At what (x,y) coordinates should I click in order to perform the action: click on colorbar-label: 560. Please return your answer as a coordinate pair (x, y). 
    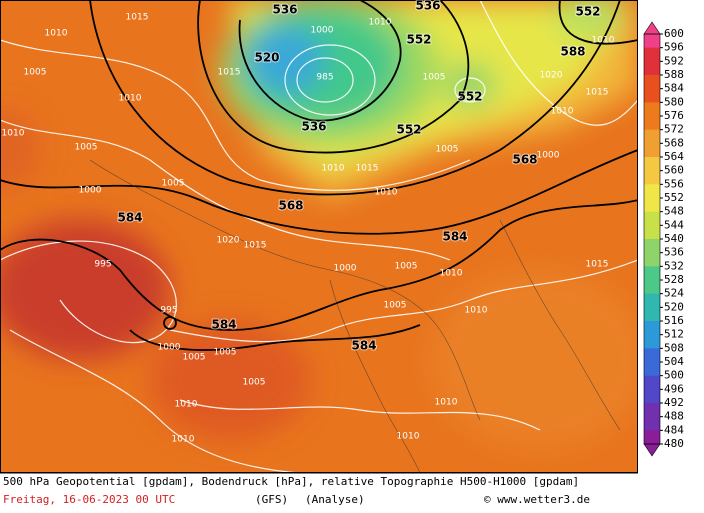
    Looking at the image, I should click on (674, 170).